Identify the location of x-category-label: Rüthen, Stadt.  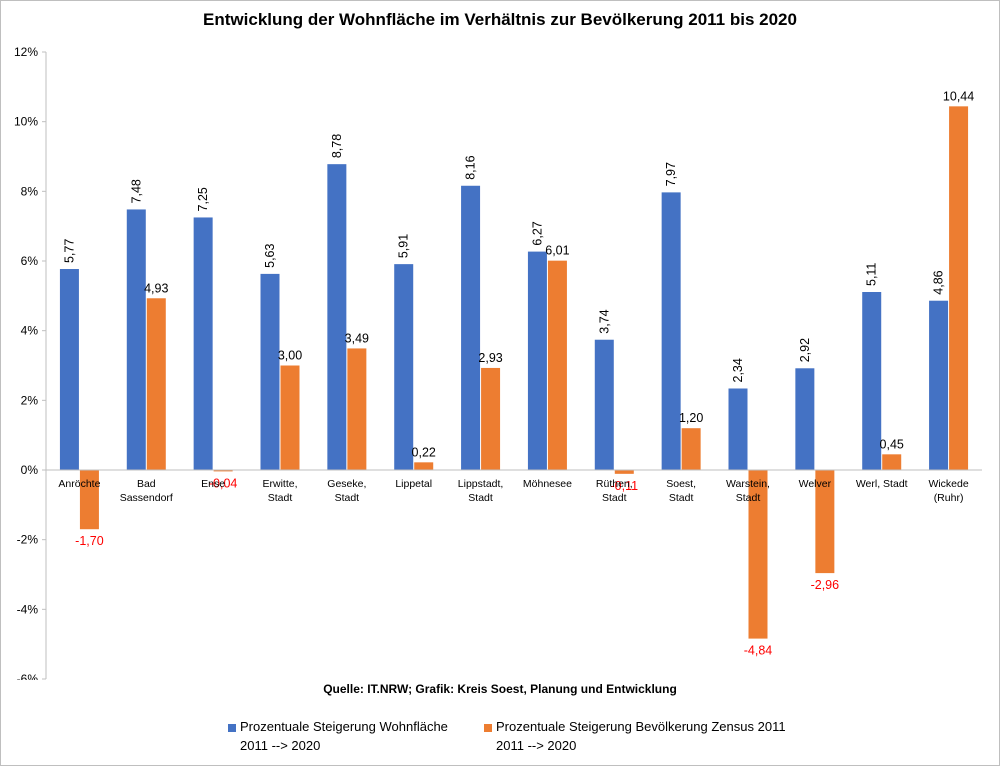
(614, 491).